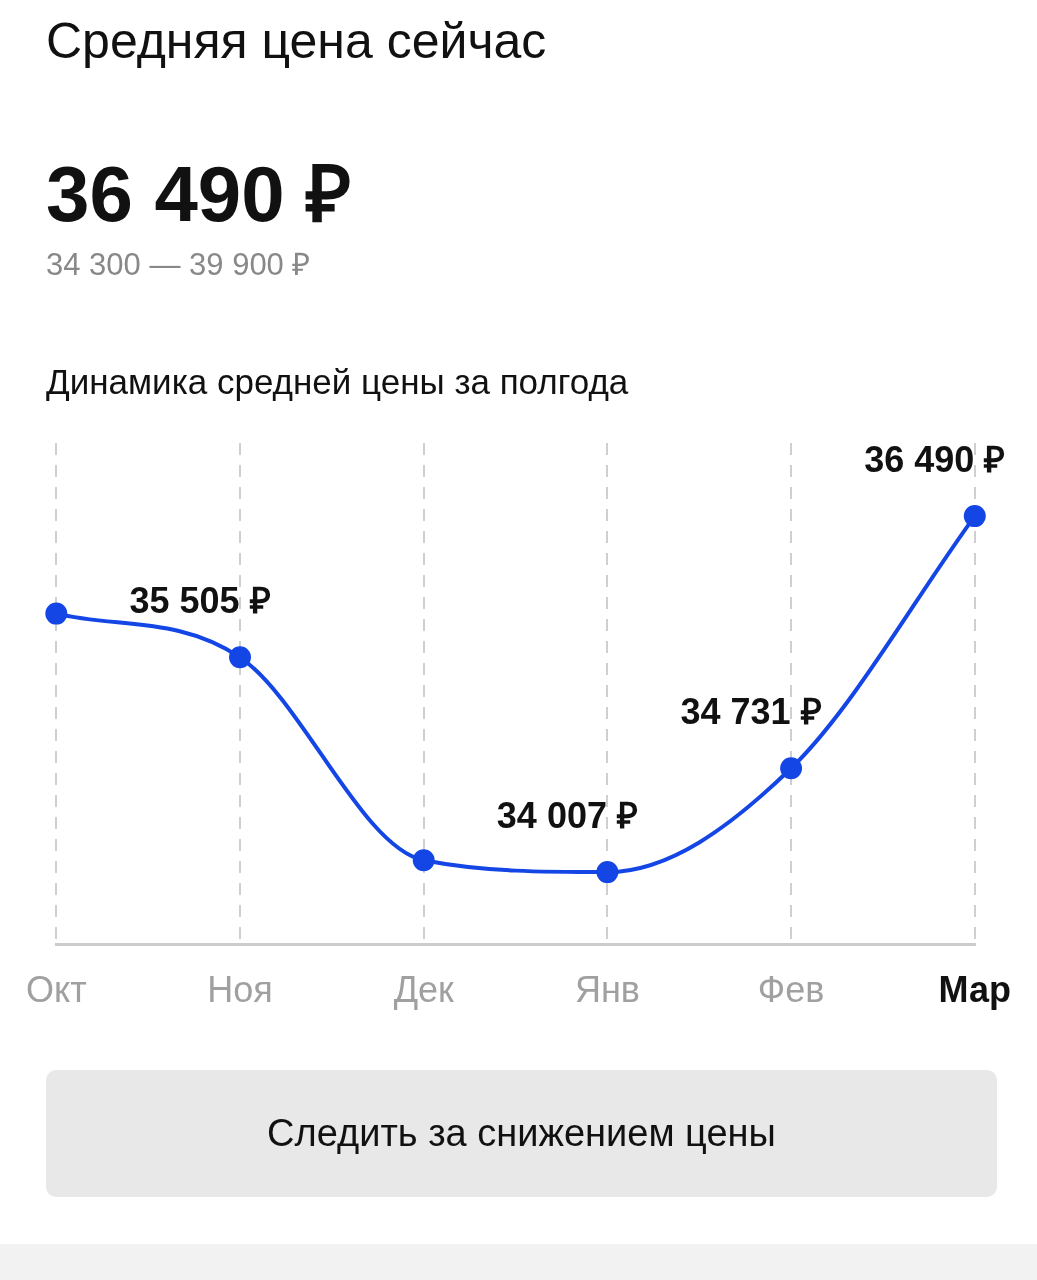 This screenshot has height=1280, width=1037. I want to click on data-label: 34 007 ₽, so click(567, 816).